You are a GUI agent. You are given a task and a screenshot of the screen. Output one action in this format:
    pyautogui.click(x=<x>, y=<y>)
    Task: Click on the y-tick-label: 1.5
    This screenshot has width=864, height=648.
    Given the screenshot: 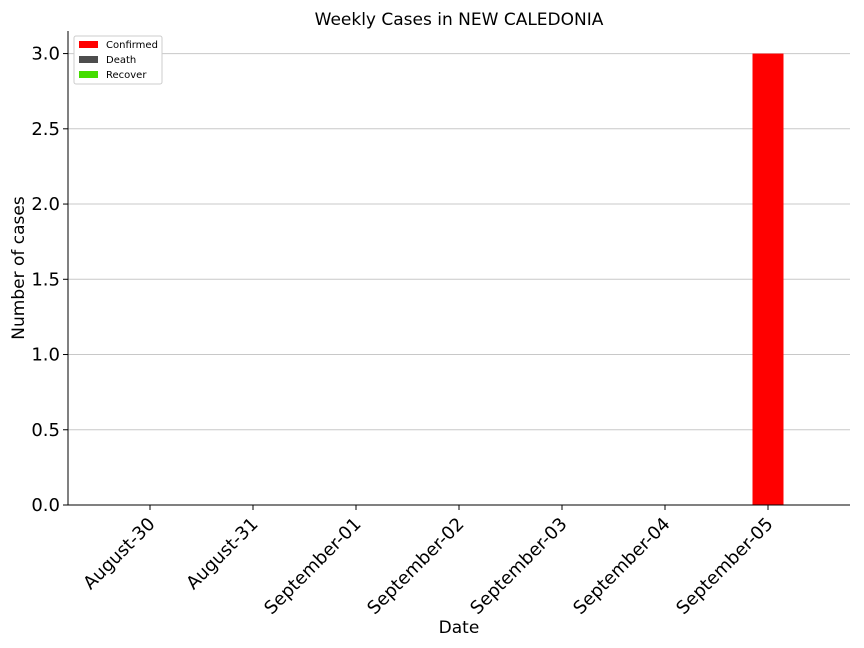 What is the action you would take?
    pyautogui.click(x=45, y=279)
    